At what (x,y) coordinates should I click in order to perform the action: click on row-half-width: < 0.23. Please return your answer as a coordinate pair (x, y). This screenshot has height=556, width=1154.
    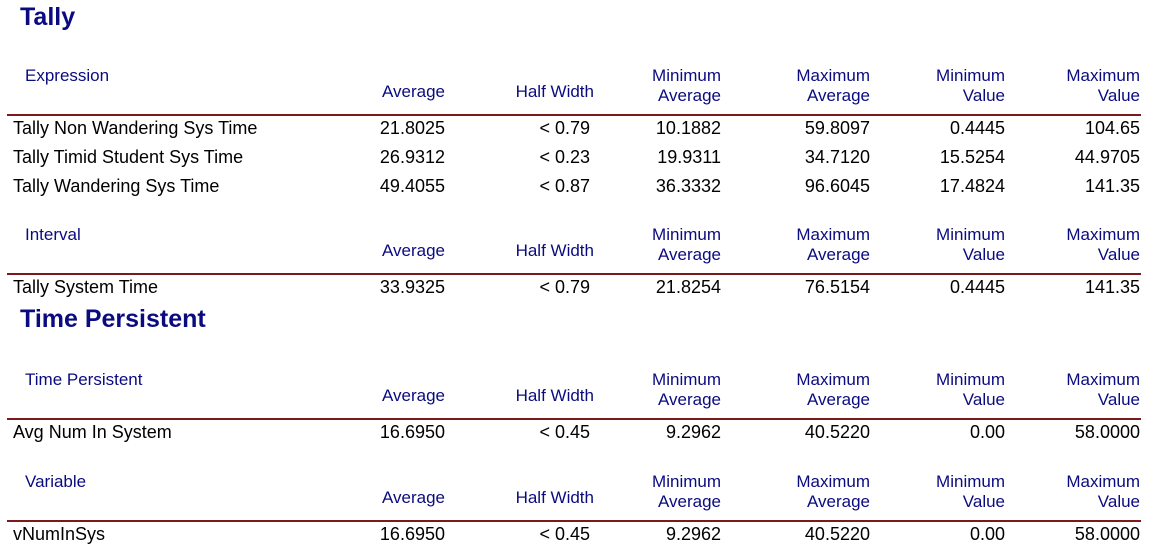
    Looking at the image, I should click on (564, 157).